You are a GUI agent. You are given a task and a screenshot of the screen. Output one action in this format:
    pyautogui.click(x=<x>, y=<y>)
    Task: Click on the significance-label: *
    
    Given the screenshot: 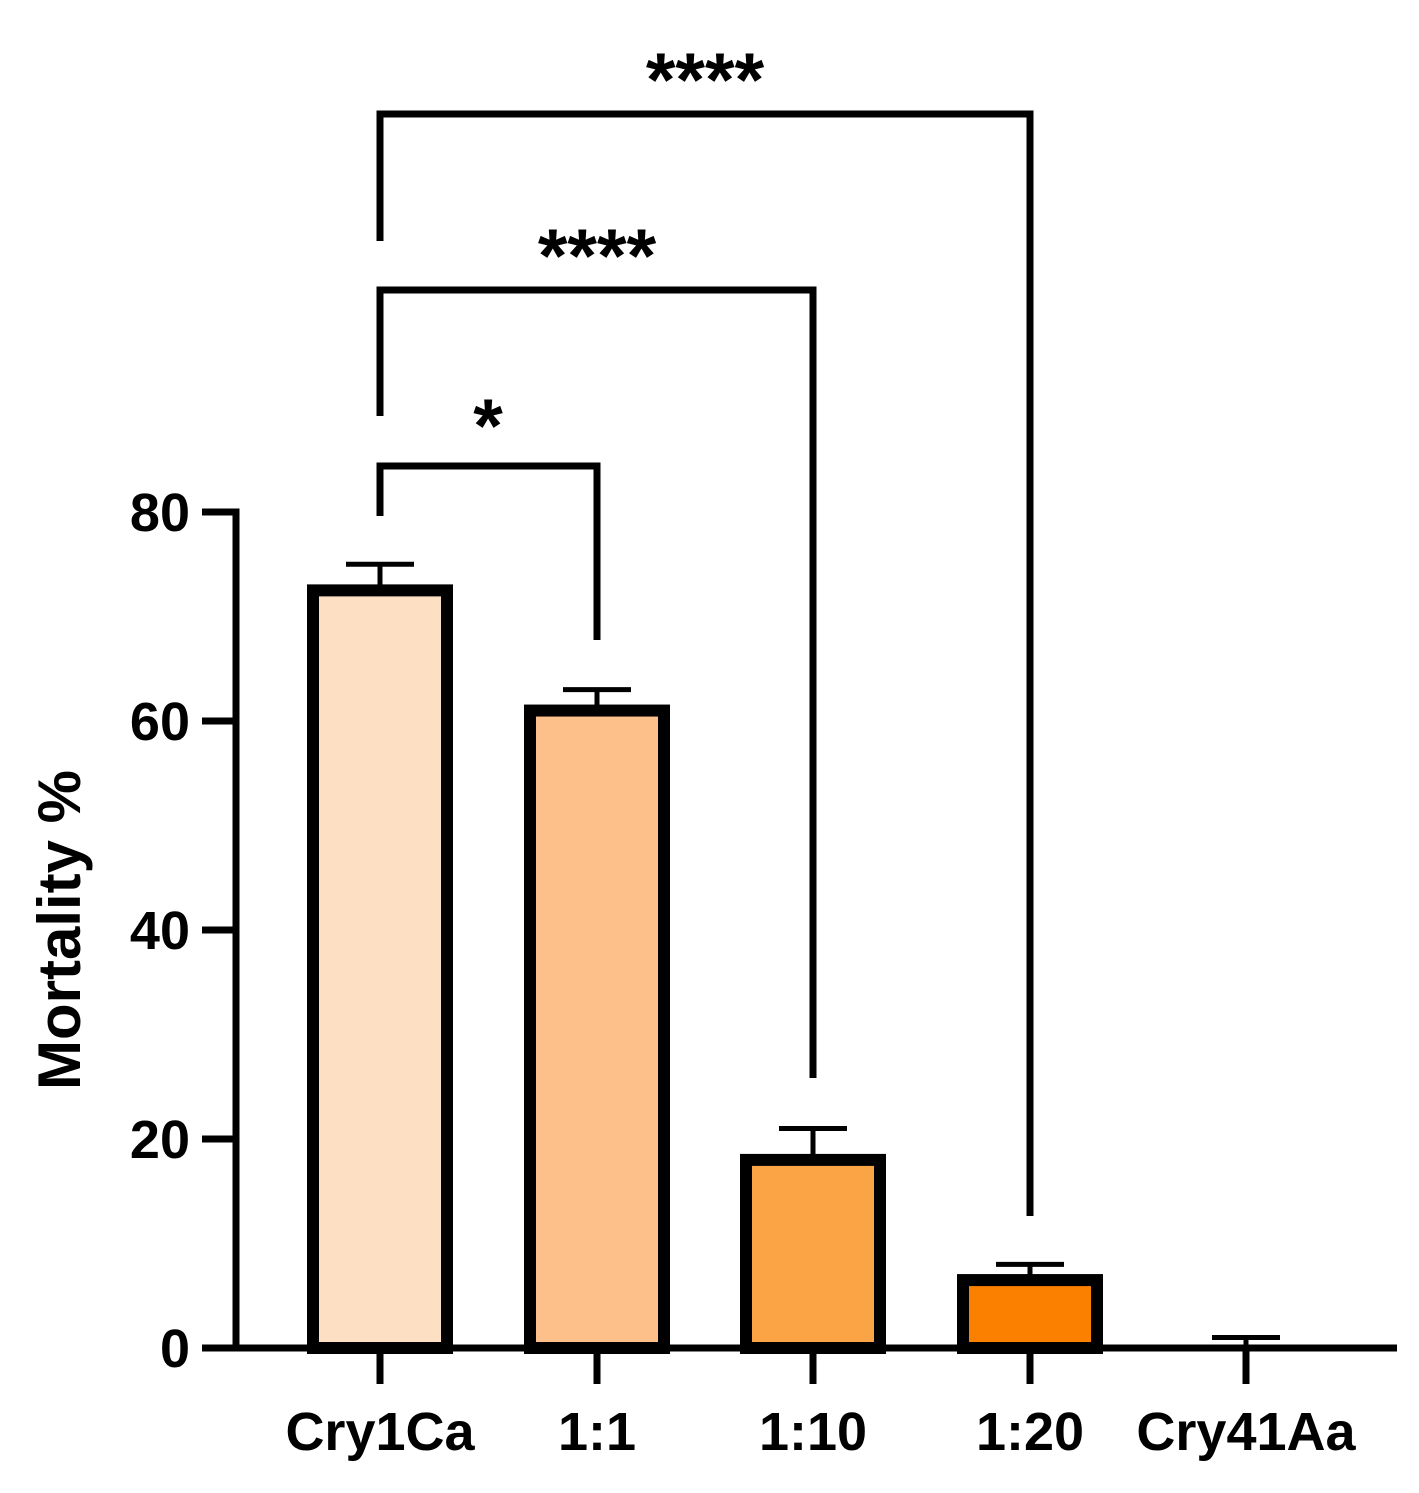 What is the action you would take?
    pyautogui.click(x=488, y=426)
    